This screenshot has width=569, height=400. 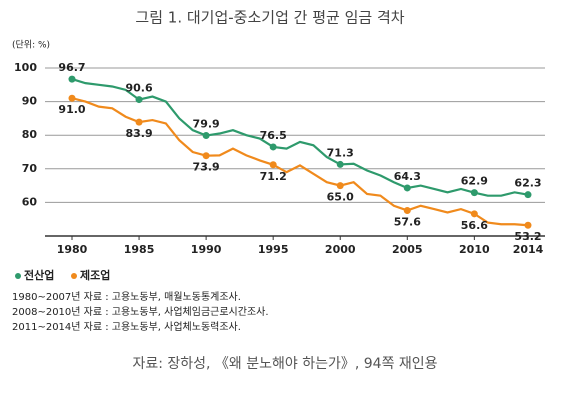 I want to click on value-label: 57.6, so click(x=407, y=221).